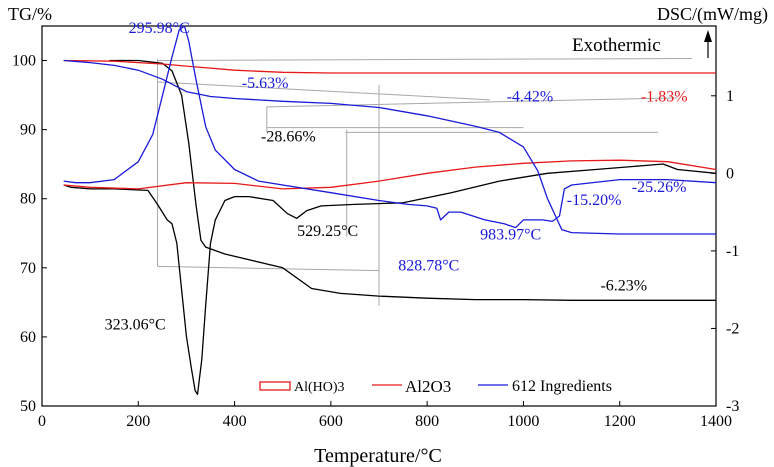  What do you see at coordinates (235, 421) in the screenshot?
I see `x-tick-label: 400` at bounding box center [235, 421].